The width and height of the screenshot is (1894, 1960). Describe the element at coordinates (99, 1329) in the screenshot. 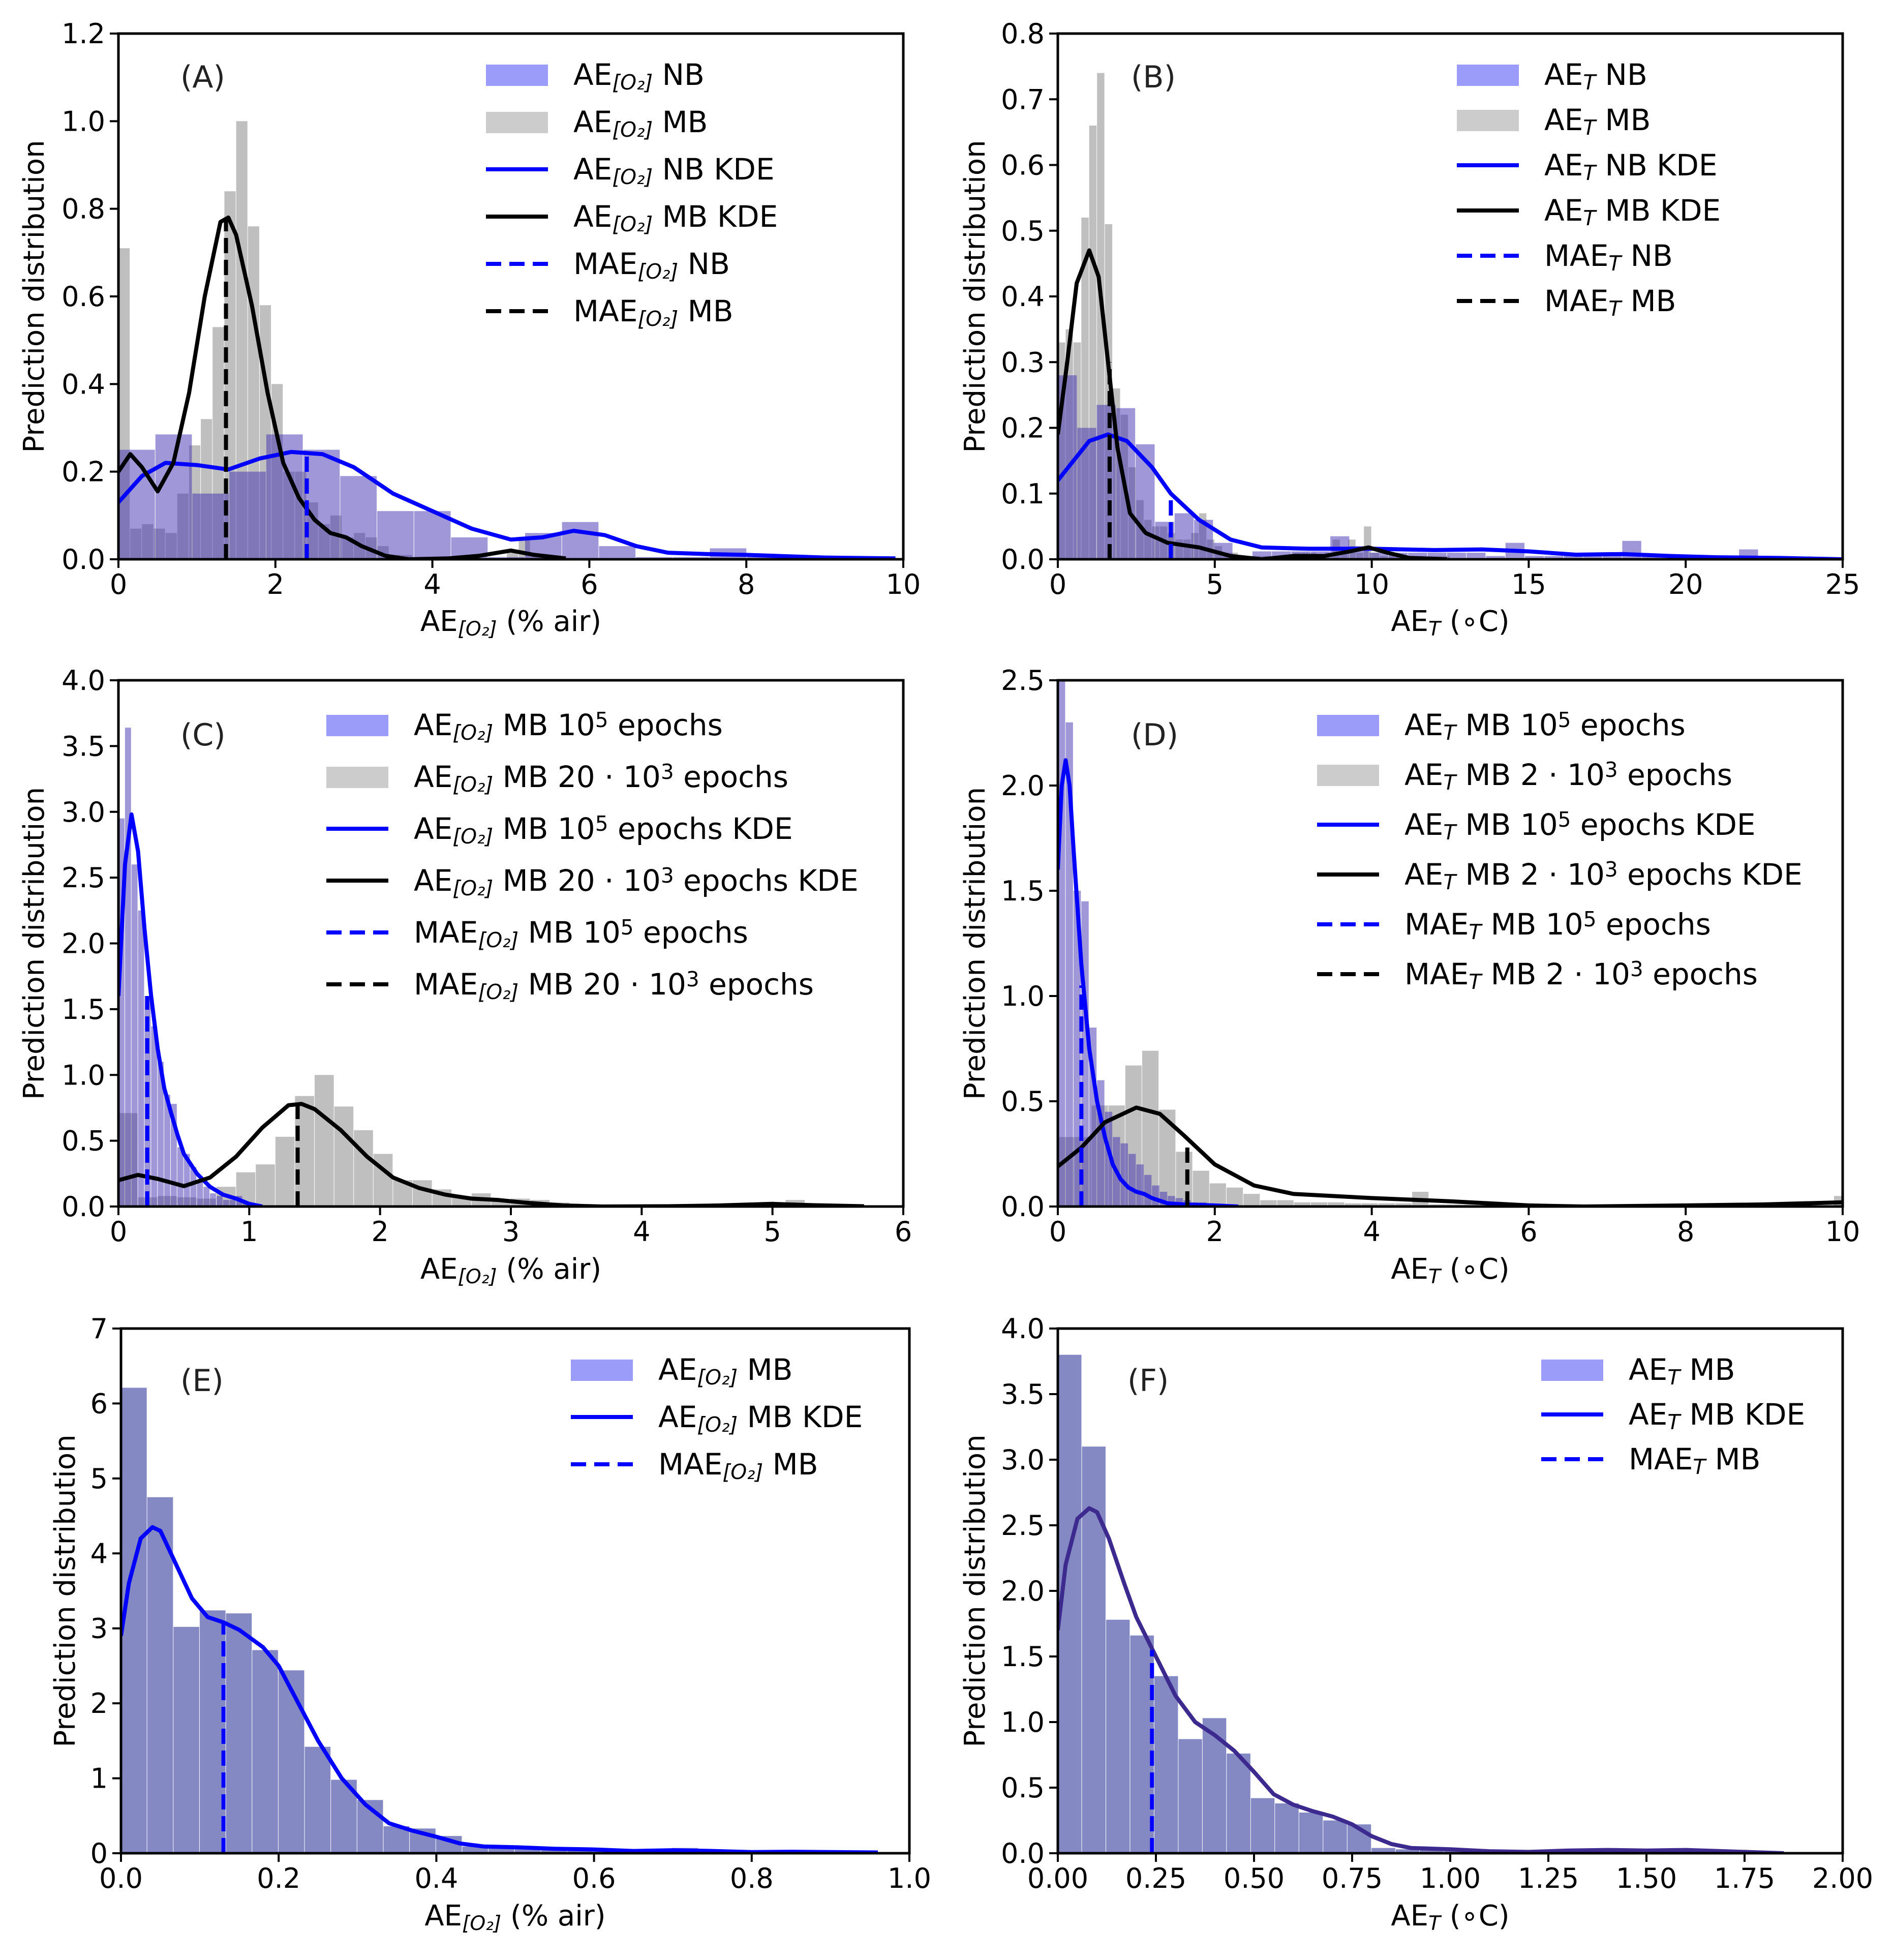

I see `y-tick-label: 7` at that location.